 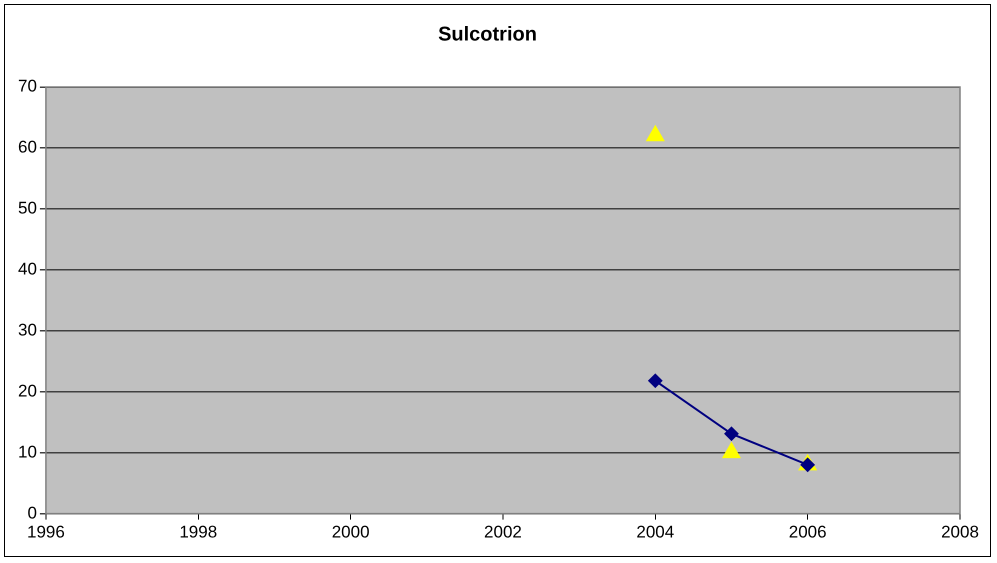 I want to click on y-tick-label: 30, so click(x=27, y=330).